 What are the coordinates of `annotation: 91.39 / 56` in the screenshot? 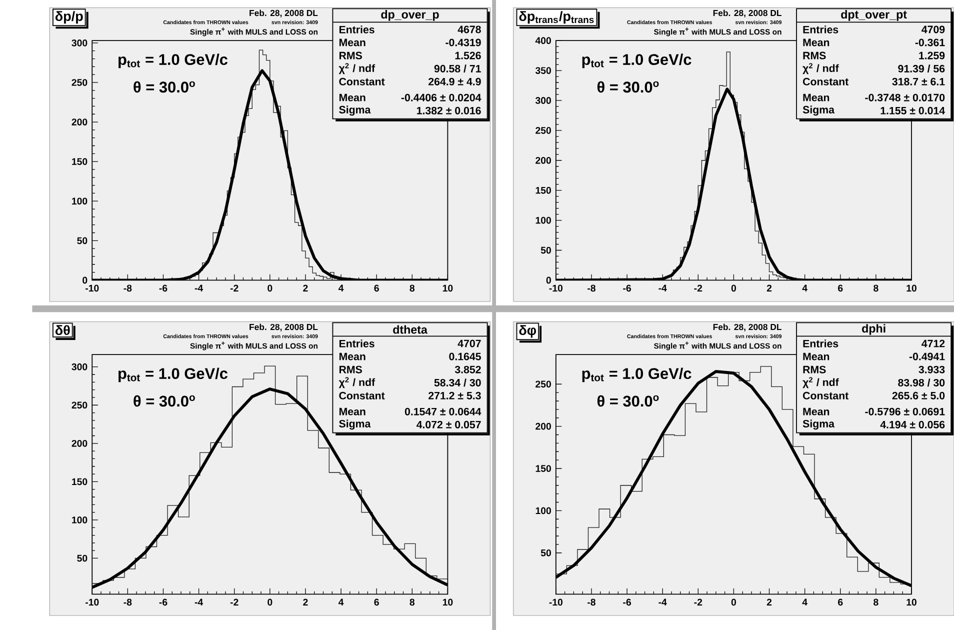 It's located at (921, 68).